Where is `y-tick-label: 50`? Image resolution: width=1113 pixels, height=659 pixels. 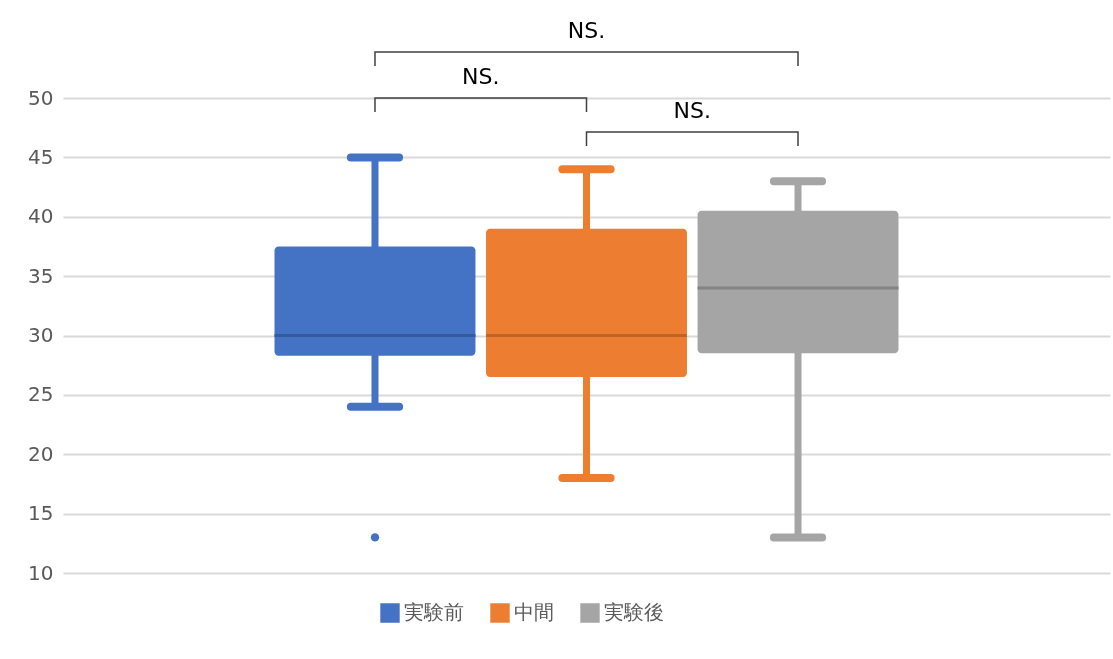 y-tick-label: 50 is located at coordinates (41, 97).